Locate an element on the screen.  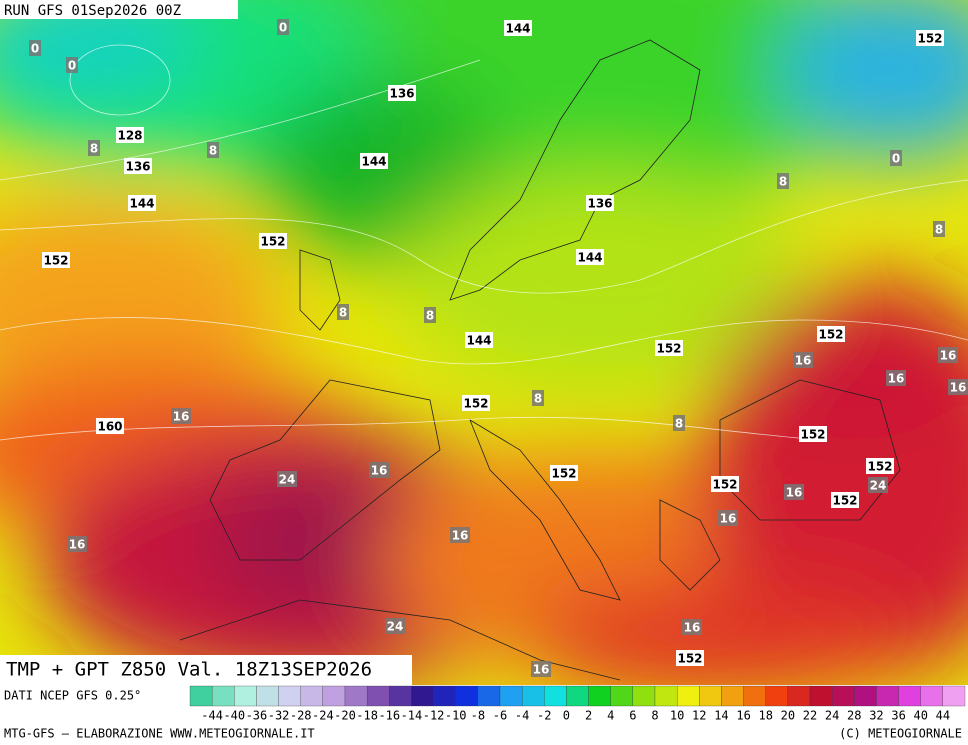
colorbar-label: 4 is located at coordinates (610, 716).